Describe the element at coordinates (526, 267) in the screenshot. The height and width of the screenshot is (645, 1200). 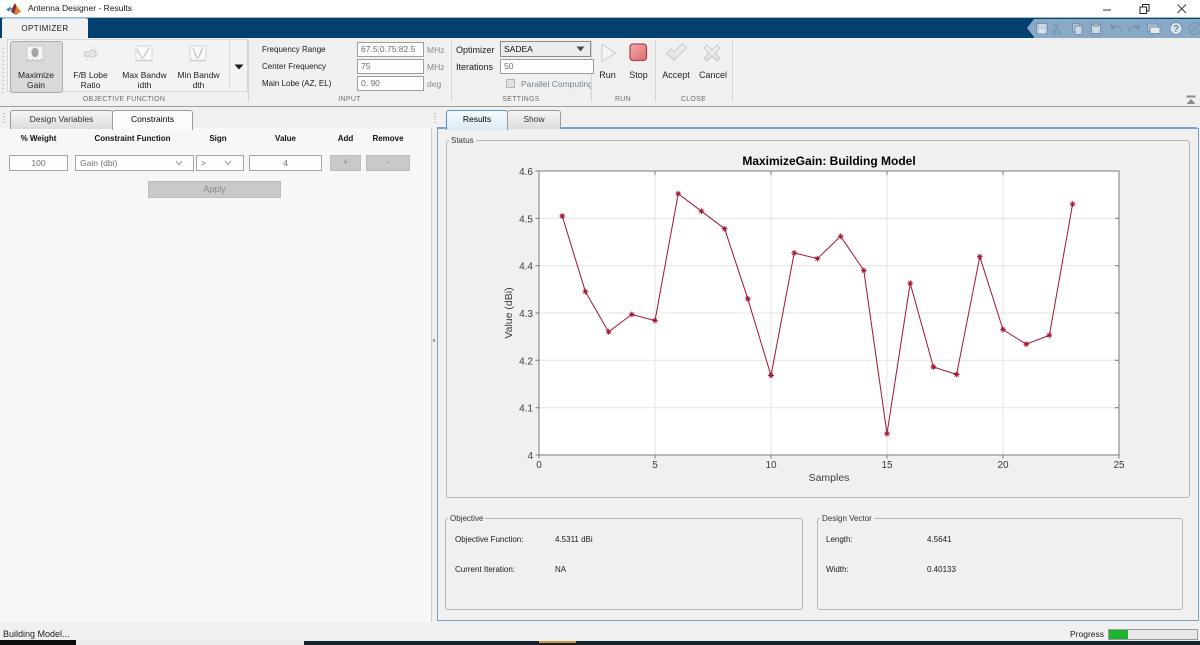
I see `svg-text: 4.4` at that location.